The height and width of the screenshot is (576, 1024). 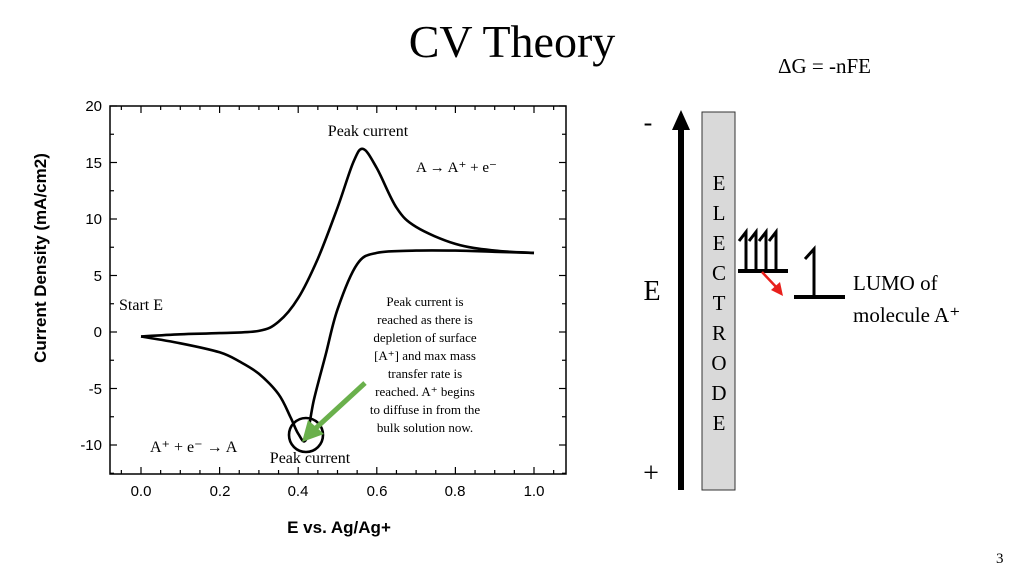 What do you see at coordinates (40, 258) in the screenshot?
I see `y-axis-label: Current Density (mA/cm2)` at bounding box center [40, 258].